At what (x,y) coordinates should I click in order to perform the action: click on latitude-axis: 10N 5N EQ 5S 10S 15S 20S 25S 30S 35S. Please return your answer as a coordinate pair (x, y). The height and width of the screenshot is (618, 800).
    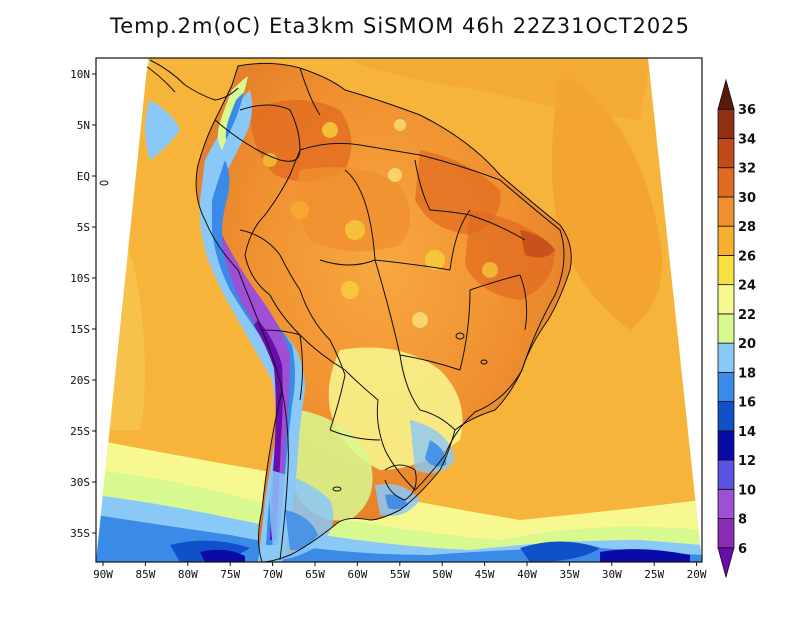
    Looking at the image, I should click on (83, 304).